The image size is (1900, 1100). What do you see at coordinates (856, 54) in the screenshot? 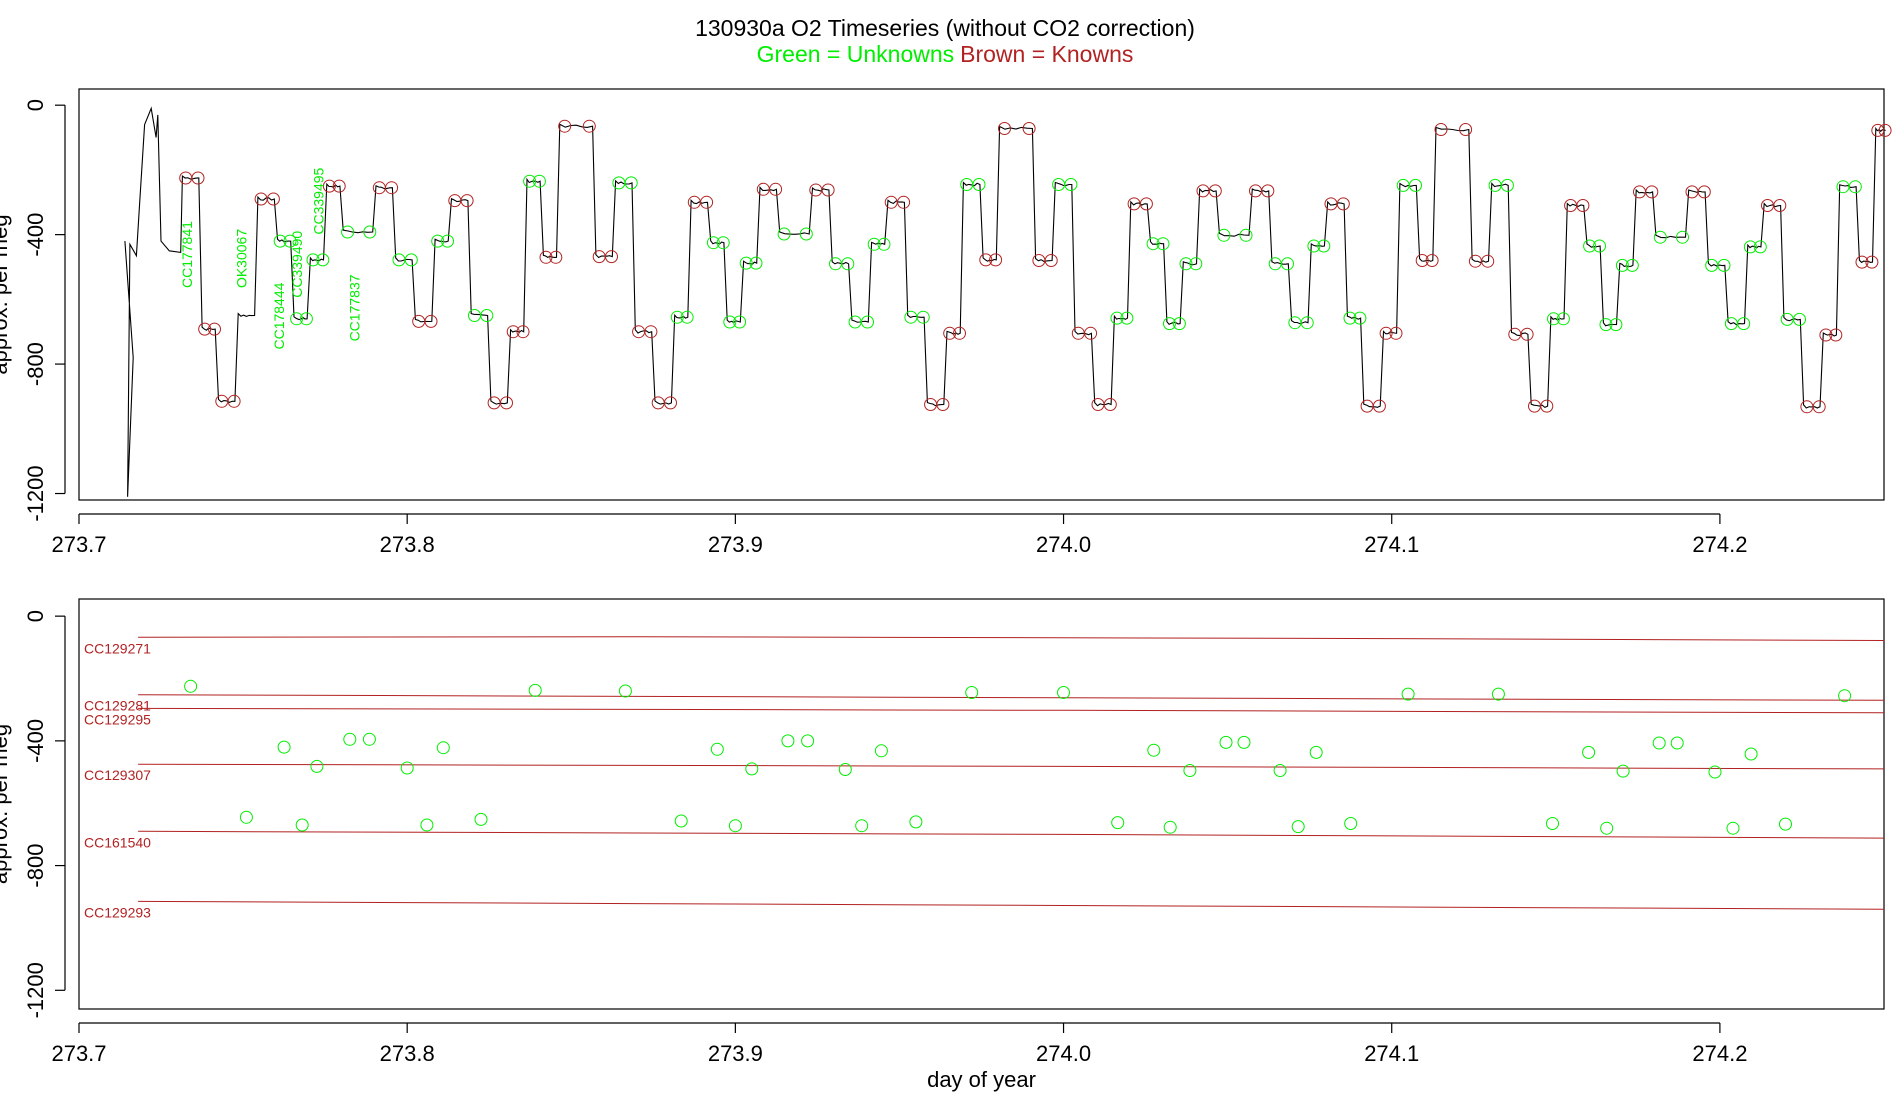
I see `legend-unknowns: Green = Unknowns` at bounding box center [856, 54].